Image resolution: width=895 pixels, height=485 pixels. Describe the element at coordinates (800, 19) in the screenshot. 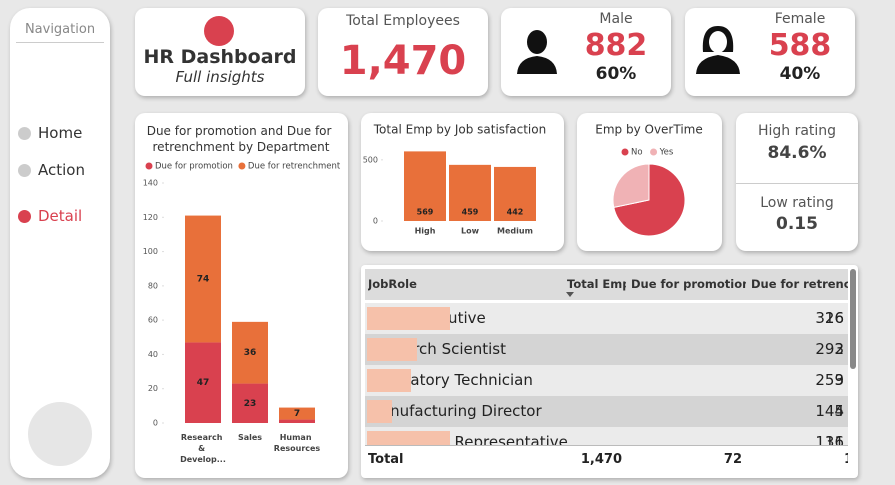

I see `kpi-label: Female` at that location.